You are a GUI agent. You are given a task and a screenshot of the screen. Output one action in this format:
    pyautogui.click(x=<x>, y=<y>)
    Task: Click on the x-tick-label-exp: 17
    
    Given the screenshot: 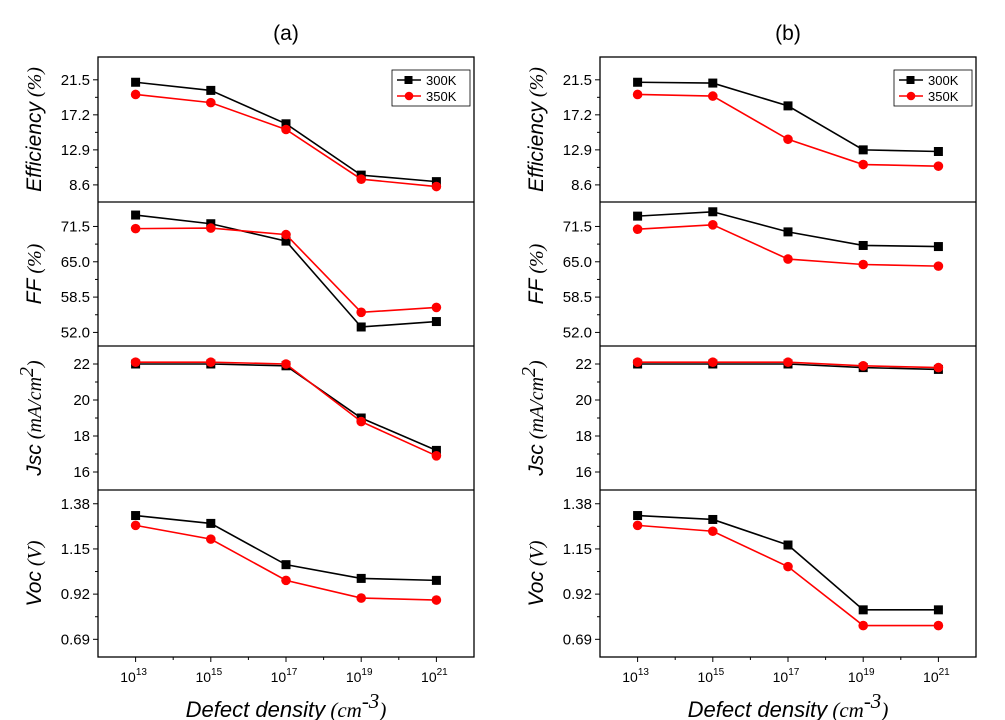 What is the action you would take?
    pyautogui.click(x=794, y=672)
    